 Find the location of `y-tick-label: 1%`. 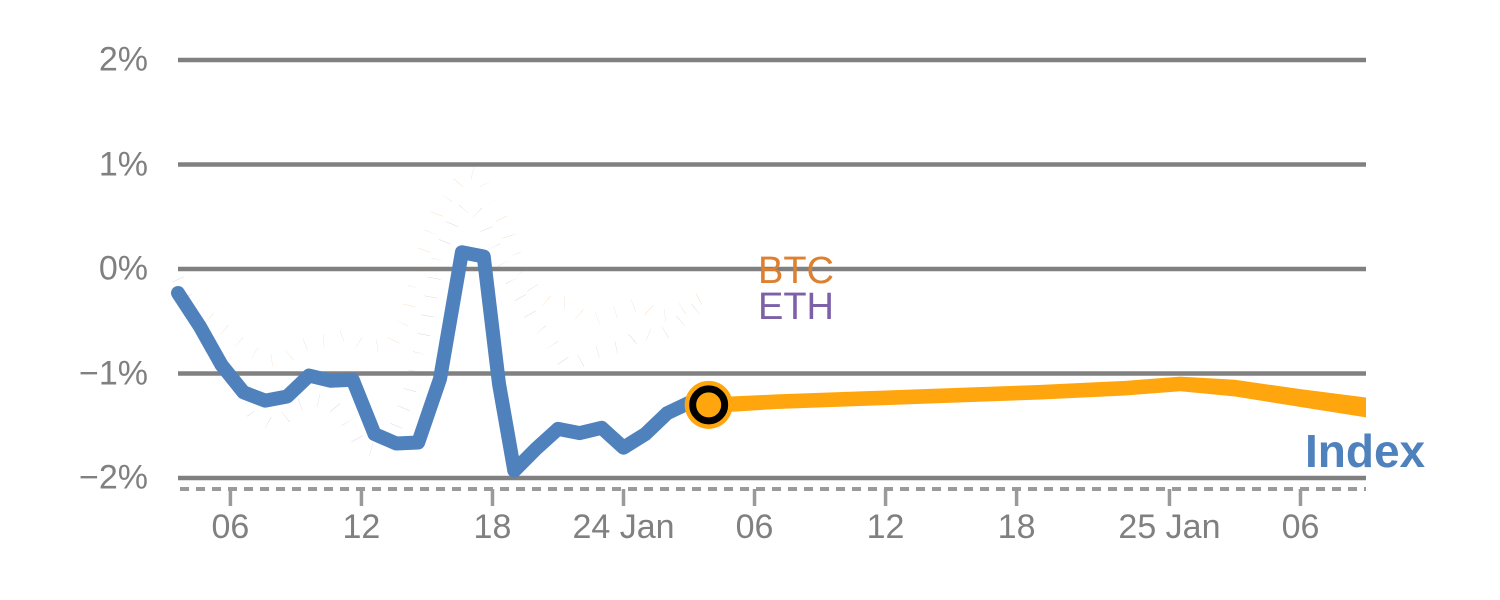

y-tick-label: 1% is located at coordinates (123, 164).